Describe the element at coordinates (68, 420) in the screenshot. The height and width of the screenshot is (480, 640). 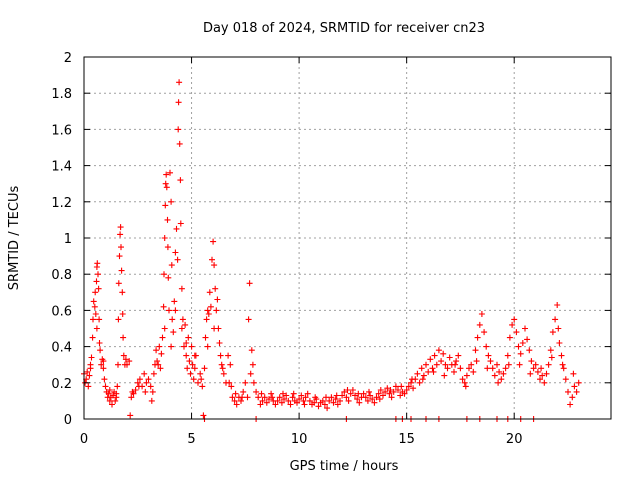
I see `y-tick-label: 0` at that location.